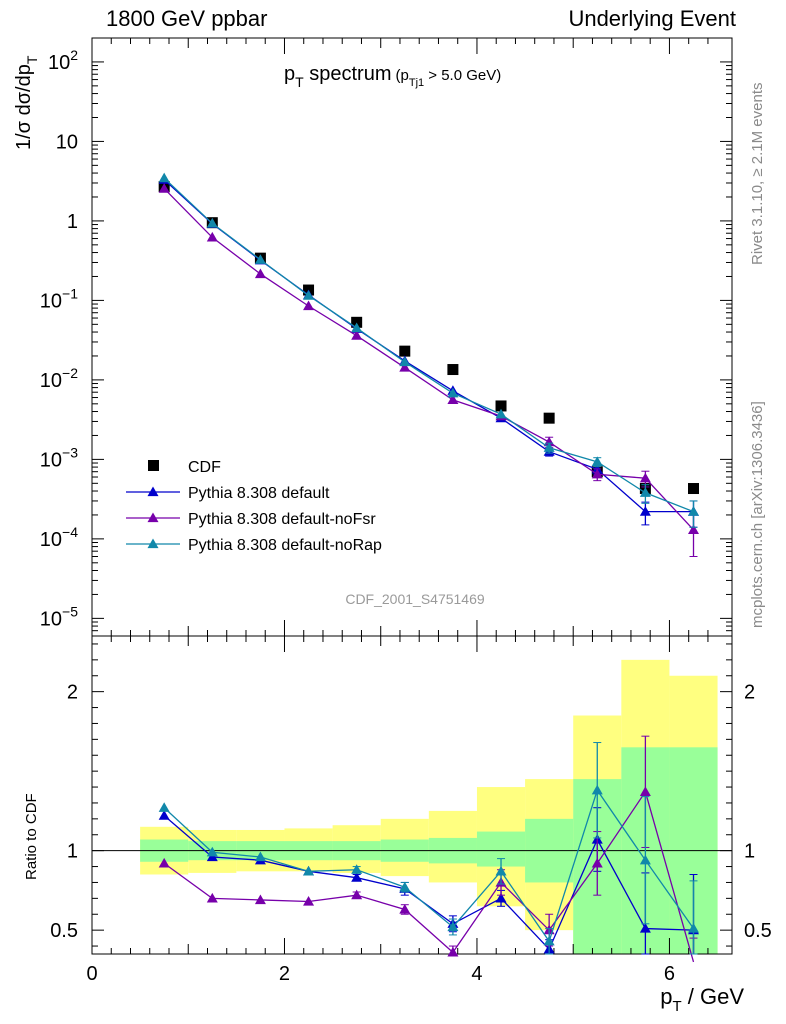 The height and width of the screenshot is (1024, 786). What do you see at coordinates (70, 532) in the screenshot?
I see `y-tick-label-exponent: −4` at bounding box center [70, 532].